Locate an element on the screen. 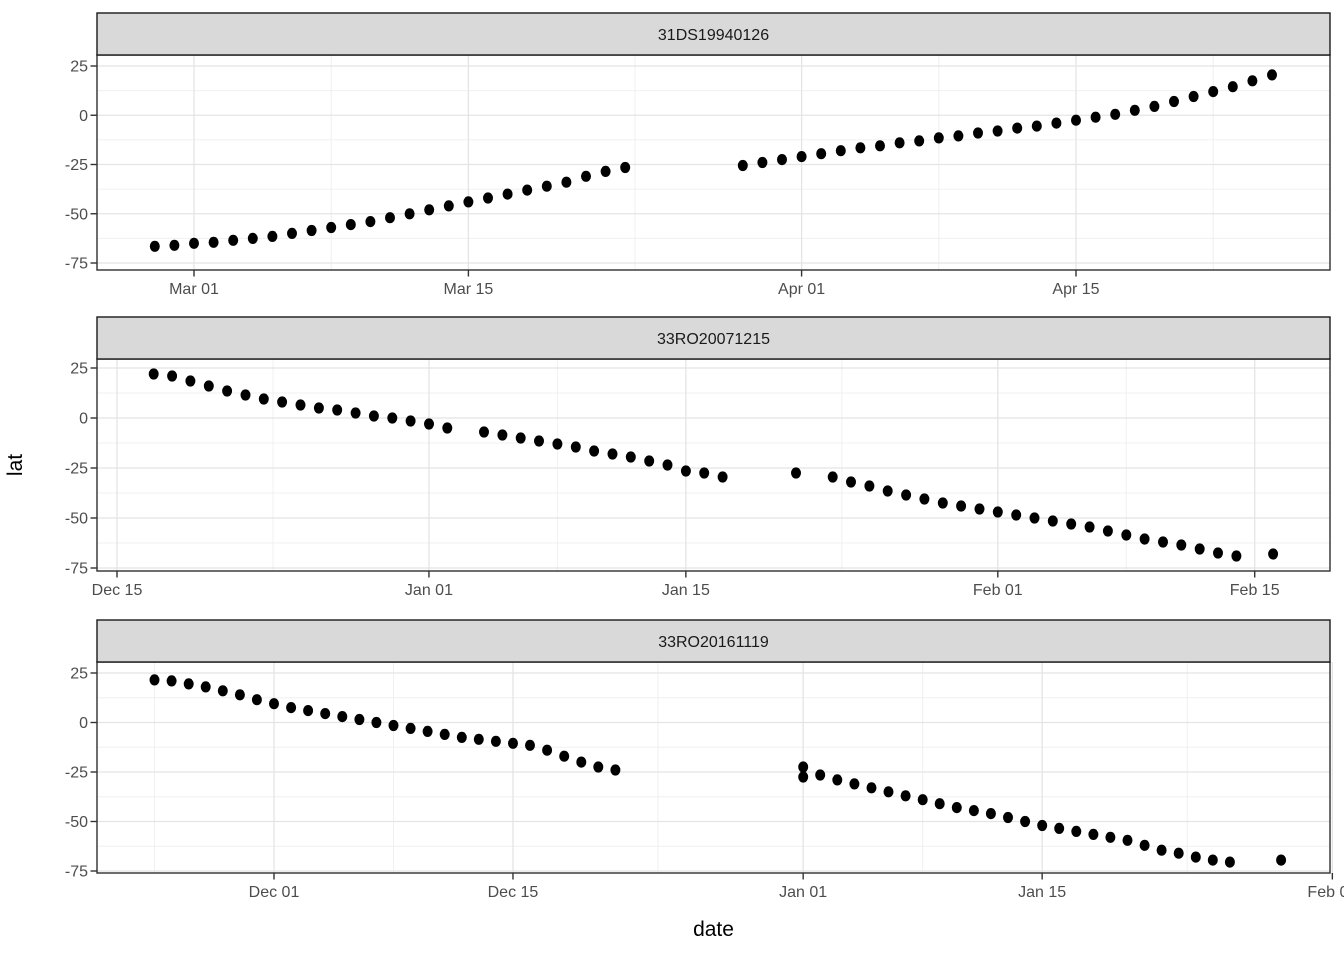 This screenshot has width=1344, height=965. y-tick-label: -75 is located at coordinates (76, 569).